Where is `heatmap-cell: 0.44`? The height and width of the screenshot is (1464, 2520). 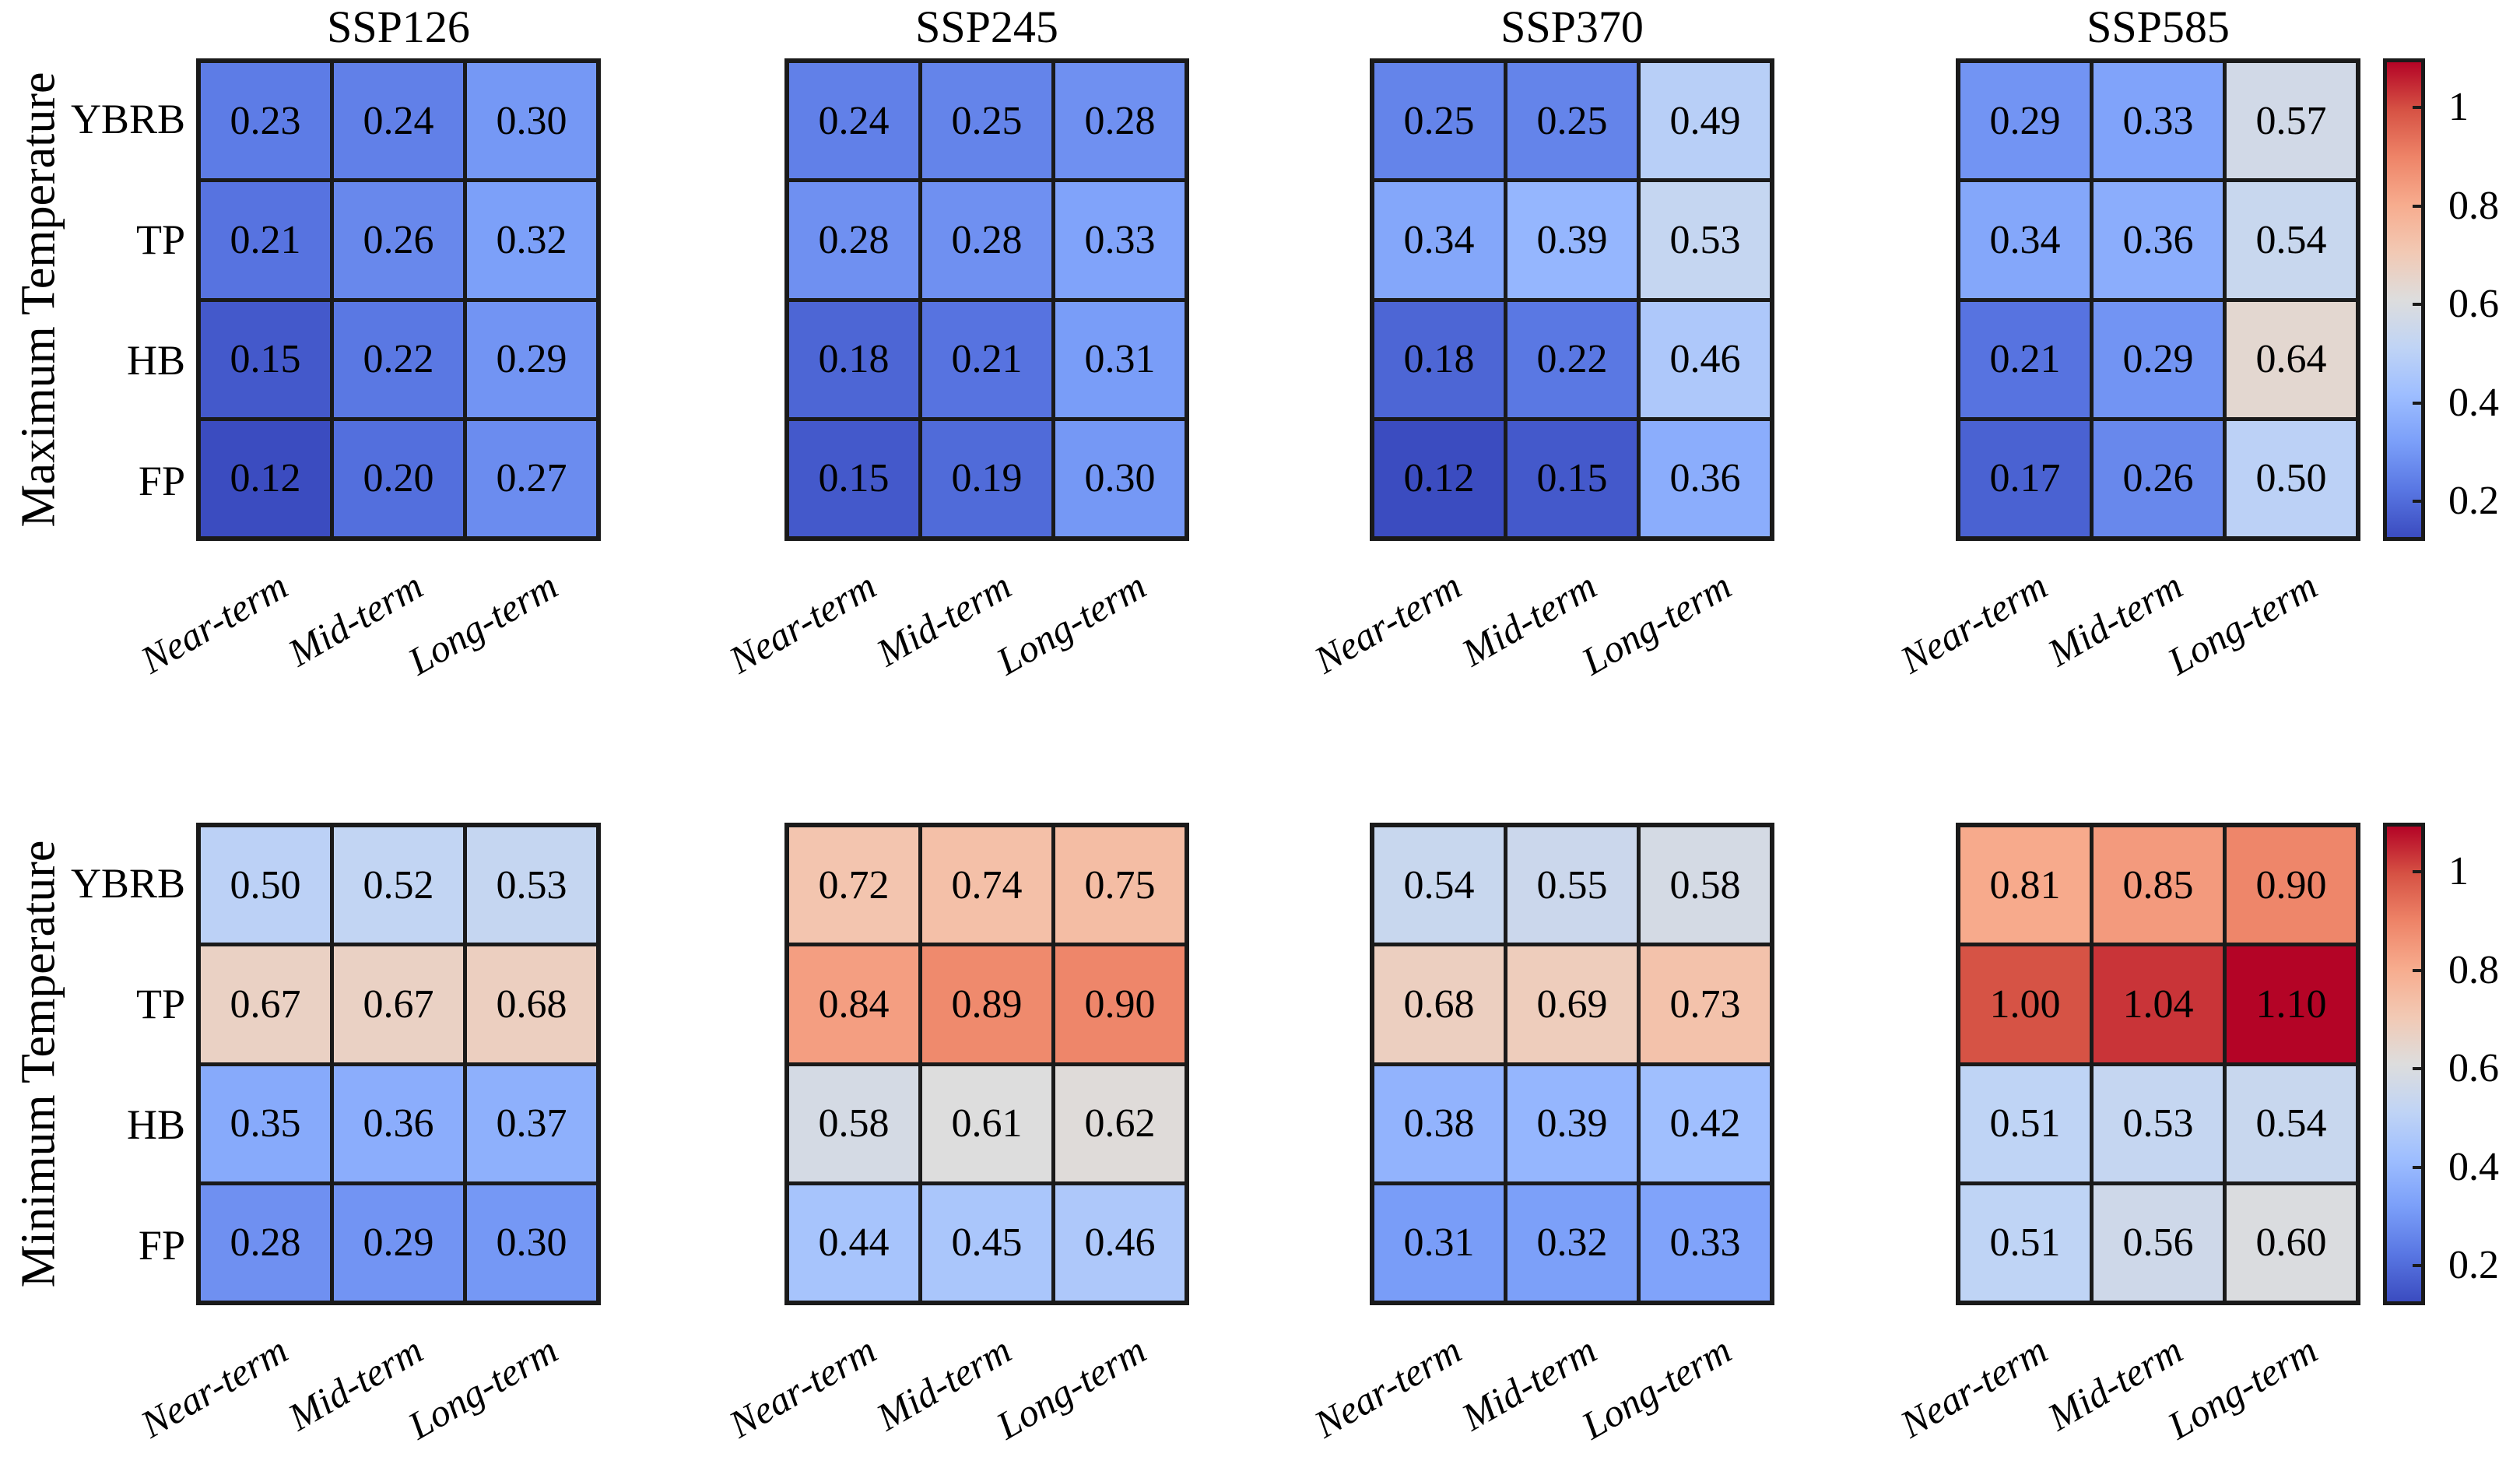
heatmap-cell: 0.44 is located at coordinates (854, 1243).